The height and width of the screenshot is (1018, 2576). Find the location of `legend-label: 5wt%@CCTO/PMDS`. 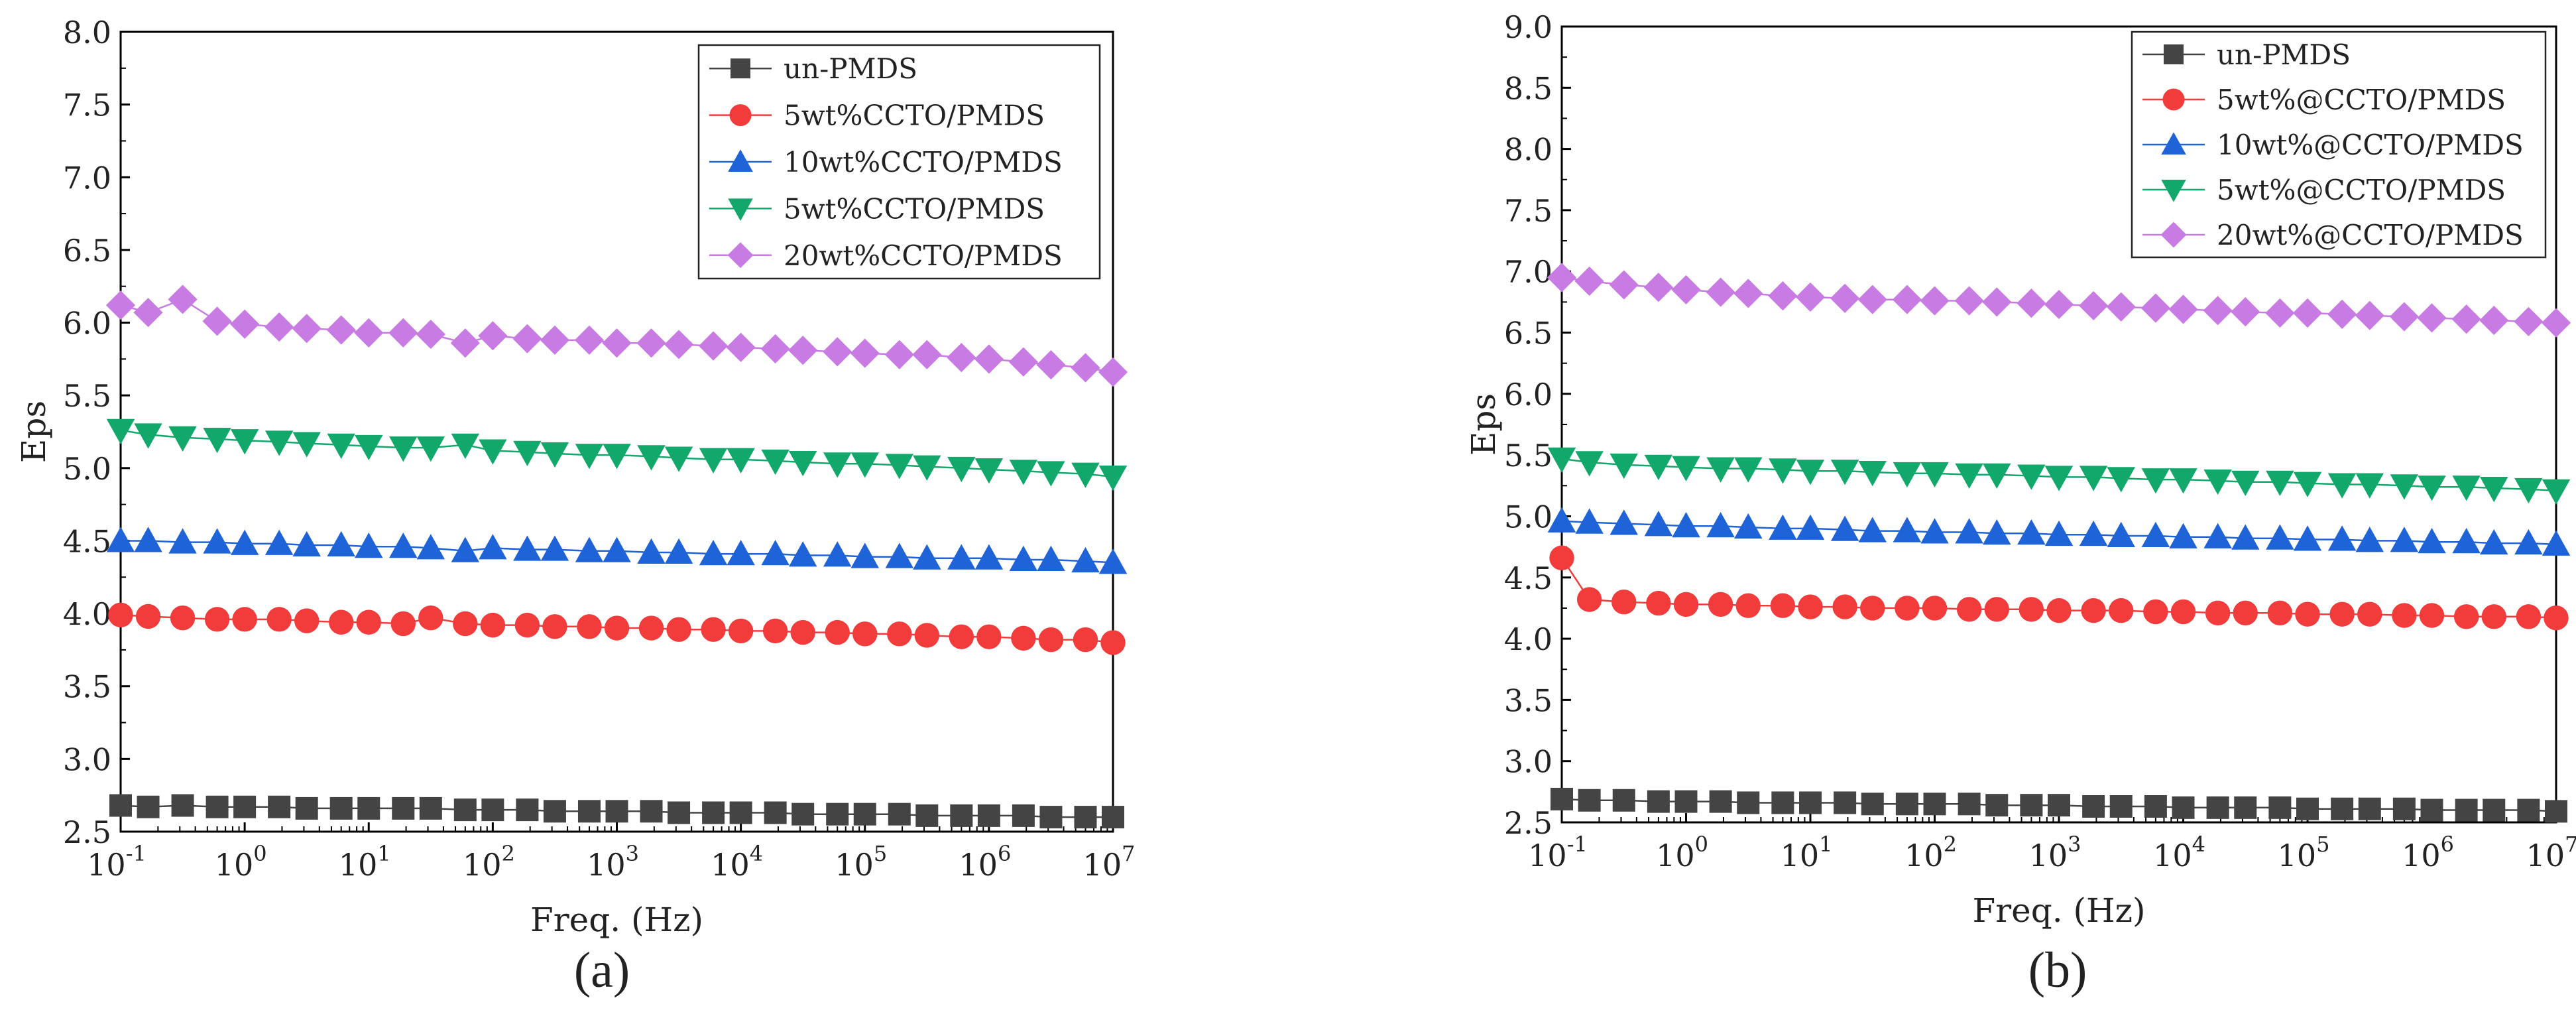

legend-label: 5wt%@CCTO/PMDS is located at coordinates (2361, 190).